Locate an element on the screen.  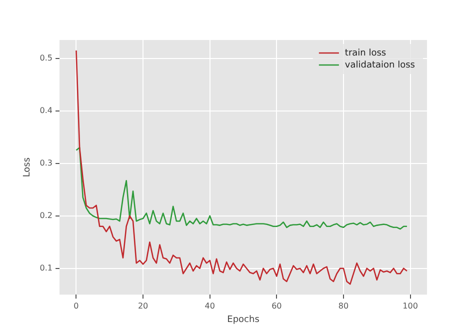
y-tick-label: 0.4 is located at coordinates (46, 110).